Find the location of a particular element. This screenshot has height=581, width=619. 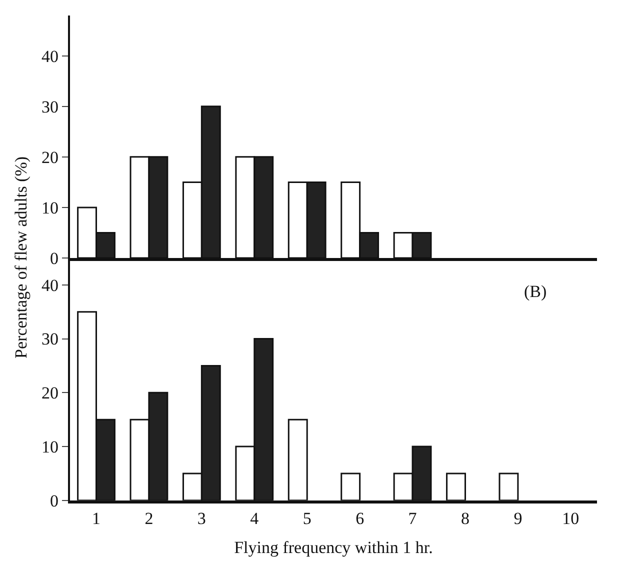

y-axis-title: Percentage of flew adults (%) is located at coordinates (21, 257).